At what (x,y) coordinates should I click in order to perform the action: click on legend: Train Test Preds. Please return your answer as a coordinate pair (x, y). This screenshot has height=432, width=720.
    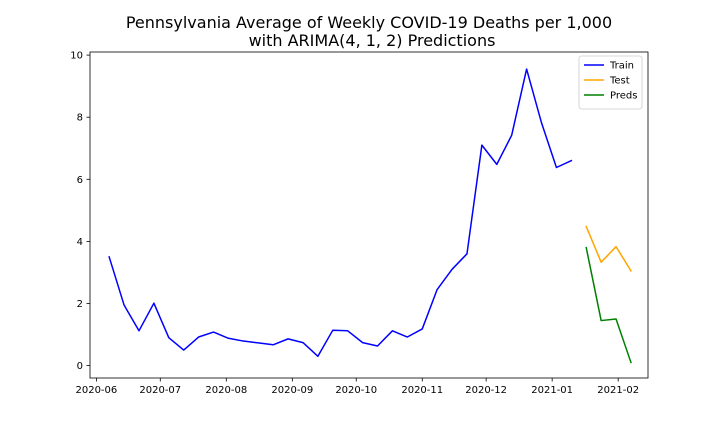
    Looking at the image, I should click on (610, 82).